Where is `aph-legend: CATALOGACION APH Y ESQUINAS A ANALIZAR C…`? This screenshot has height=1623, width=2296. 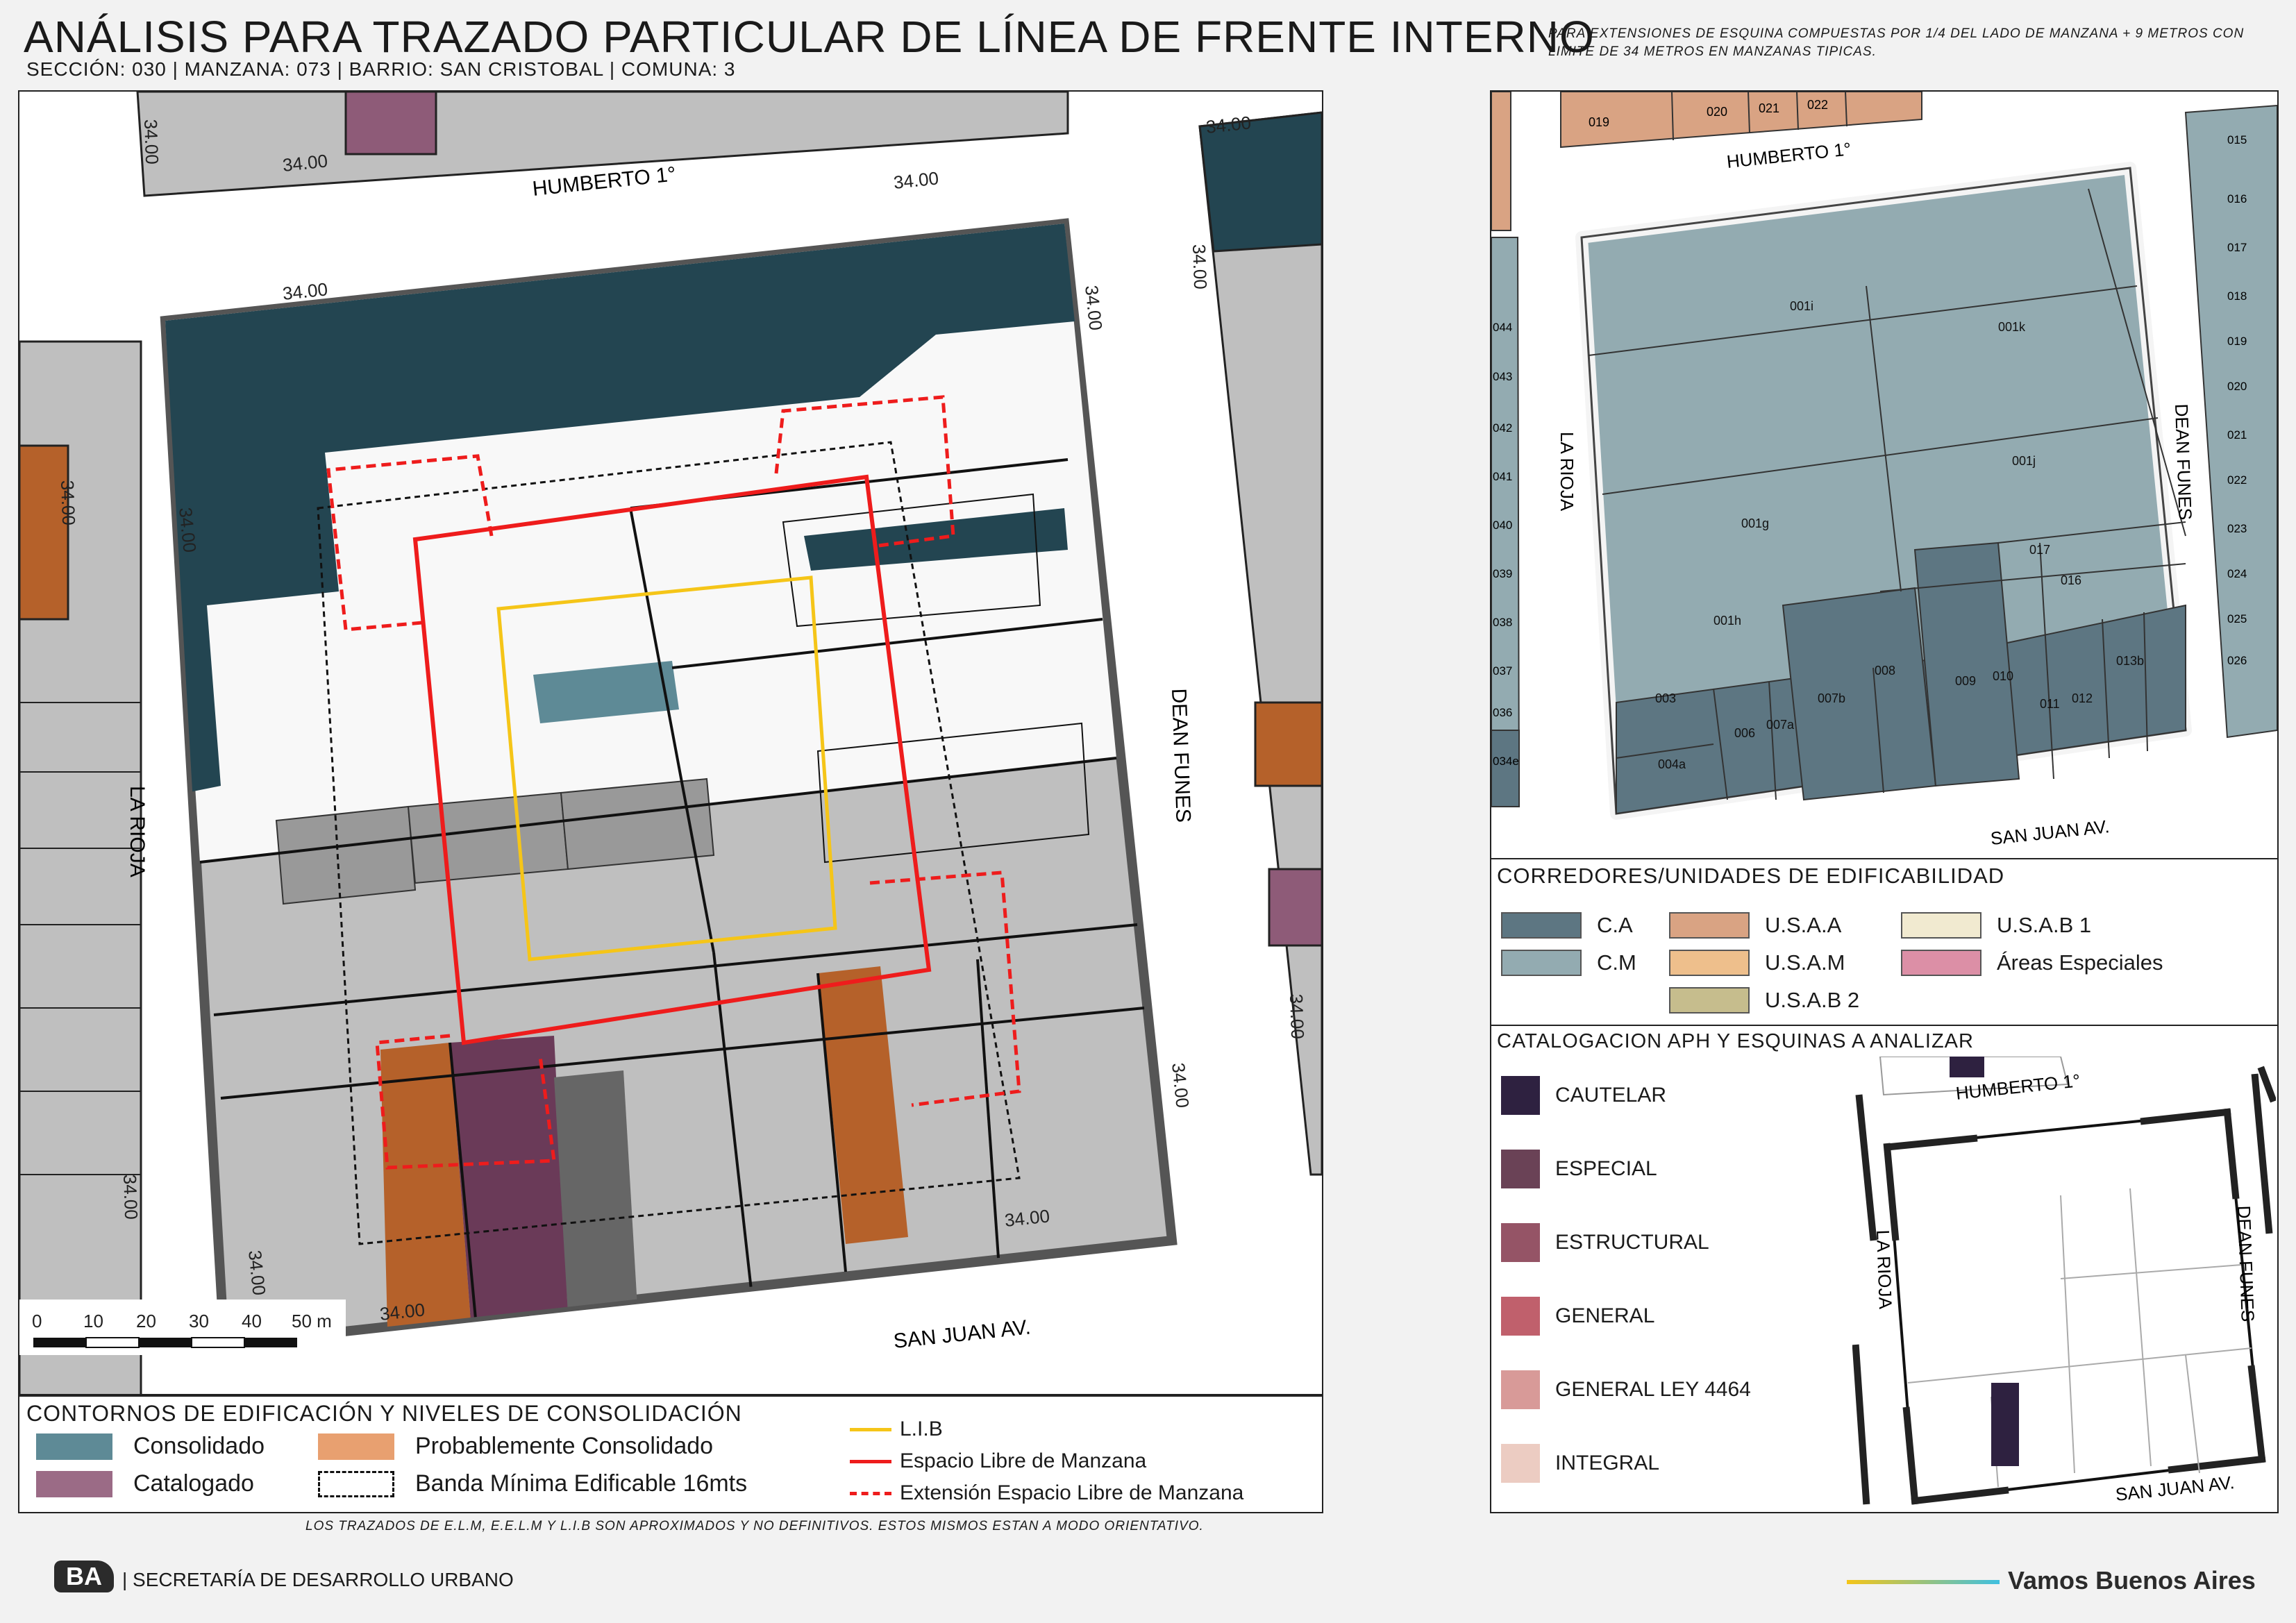
aph-legend: CATALOGACION APH Y ESQUINAS A ANALIZAR C… is located at coordinates (1884, 1269).